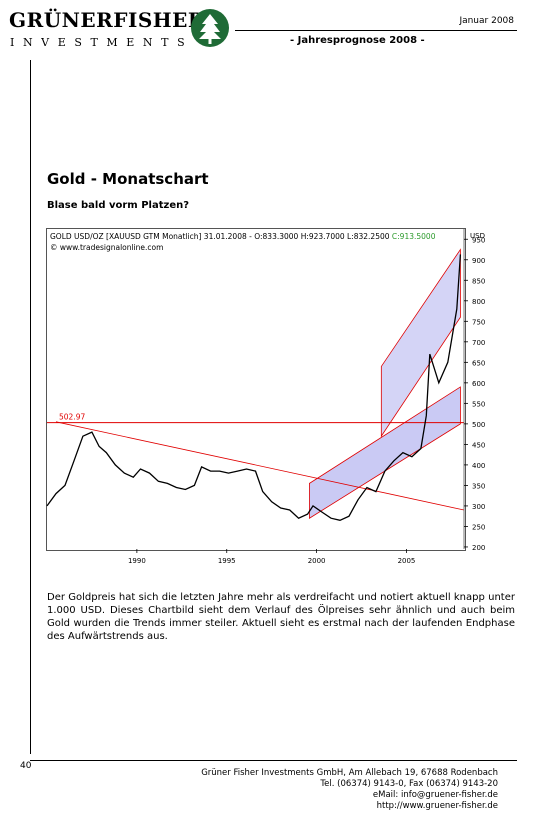 The image size is (544, 824). What do you see at coordinates (357, 40) in the screenshot?
I see `document-subtitle: - Jahresprognose 2008 -` at bounding box center [357, 40].